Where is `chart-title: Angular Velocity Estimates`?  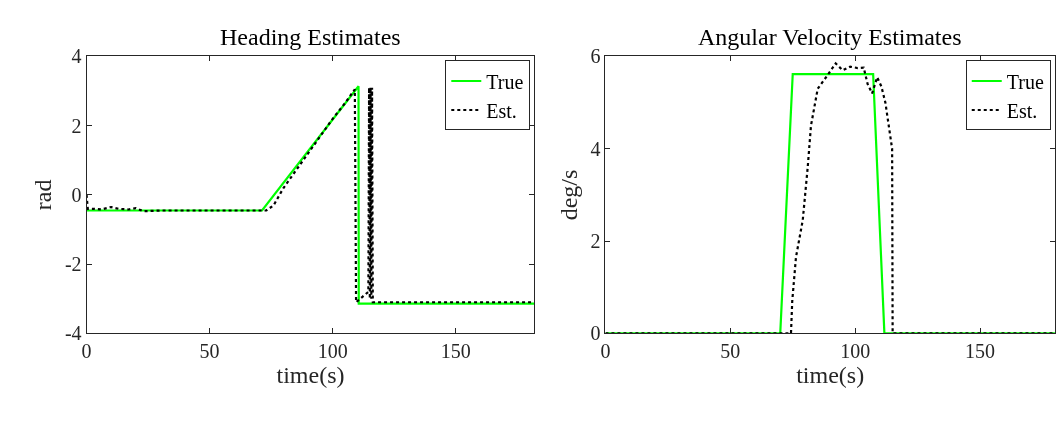 chart-title: Angular Velocity Estimates is located at coordinates (830, 37).